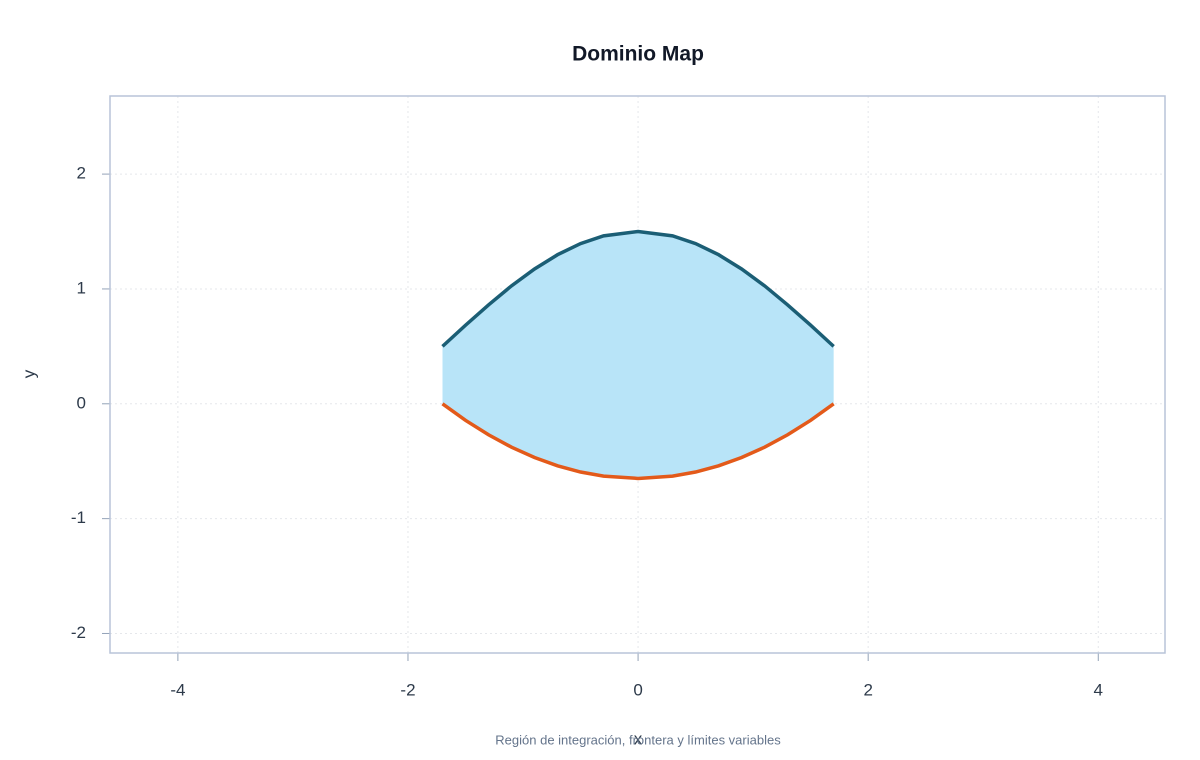 Image resolution: width=1200 pixels, height=760 pixels. I want to click on region-fill, so click(638, 355).